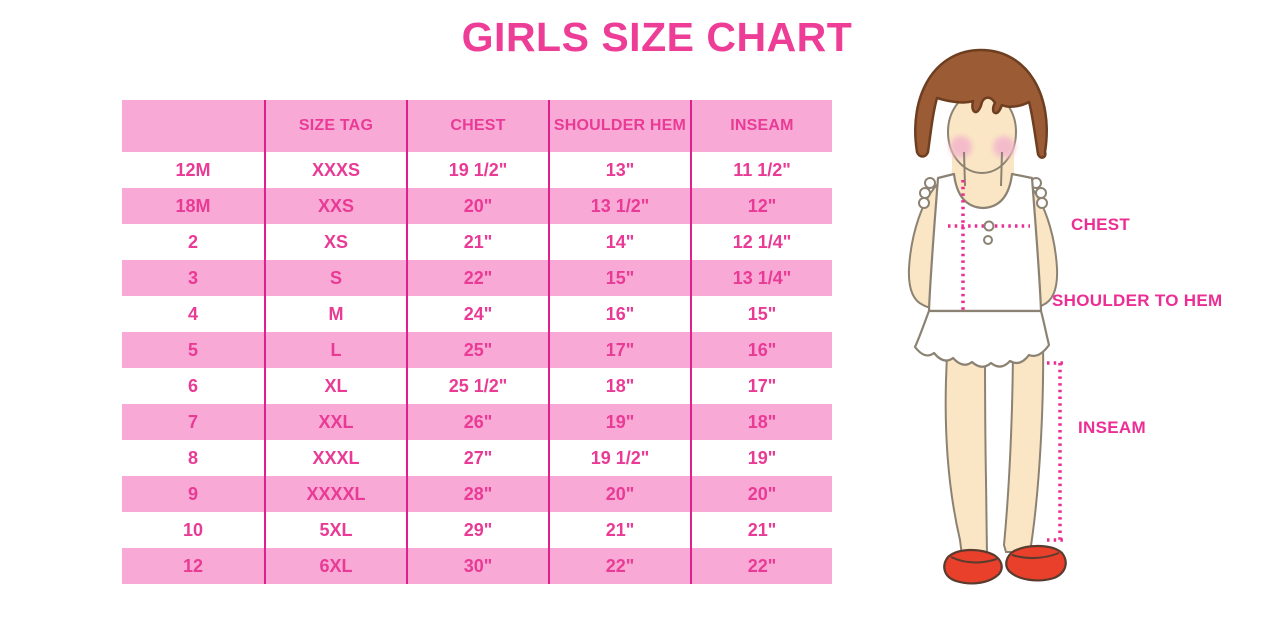  I want to click on chest-cell: 21", so click(477, 242).